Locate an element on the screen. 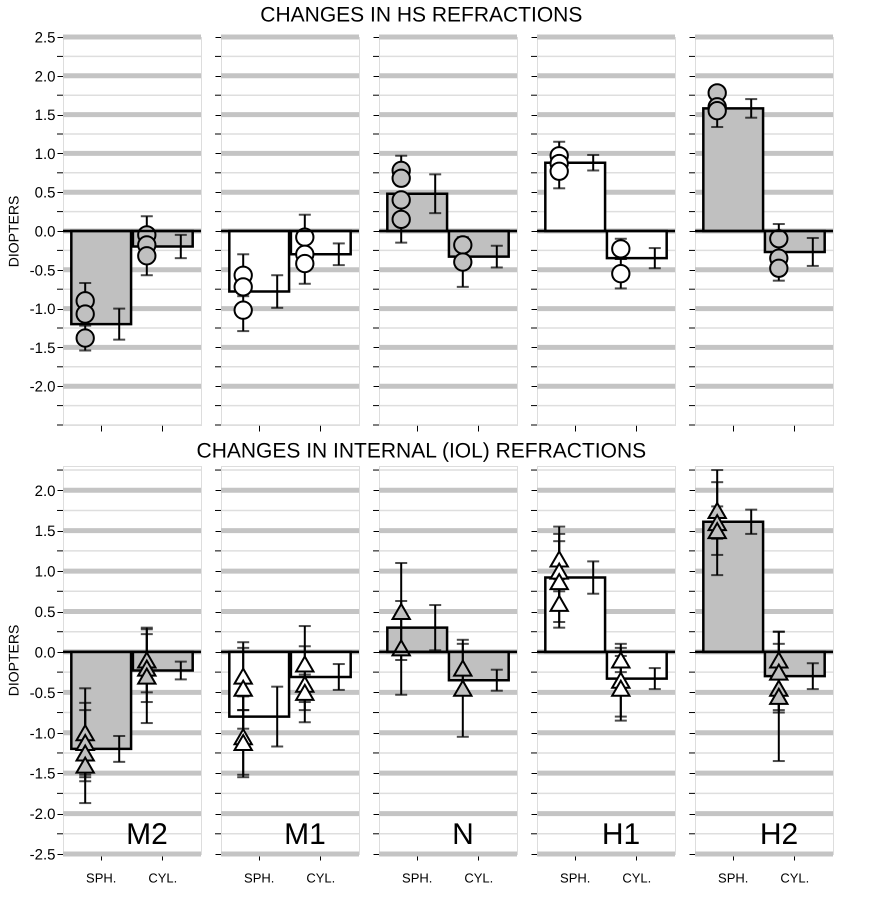  annotation: H1 is located at coordinates (621, 834).